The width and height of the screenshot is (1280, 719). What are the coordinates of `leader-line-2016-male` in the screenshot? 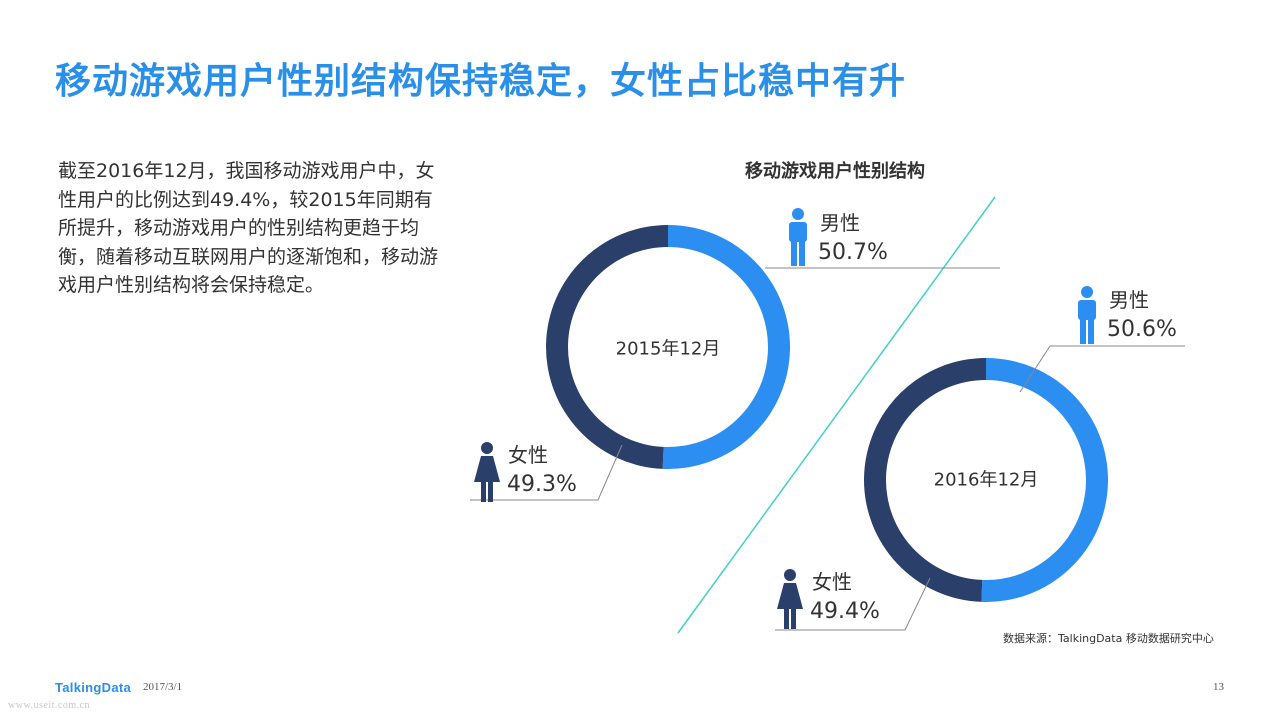 It's located at (1102, 369).